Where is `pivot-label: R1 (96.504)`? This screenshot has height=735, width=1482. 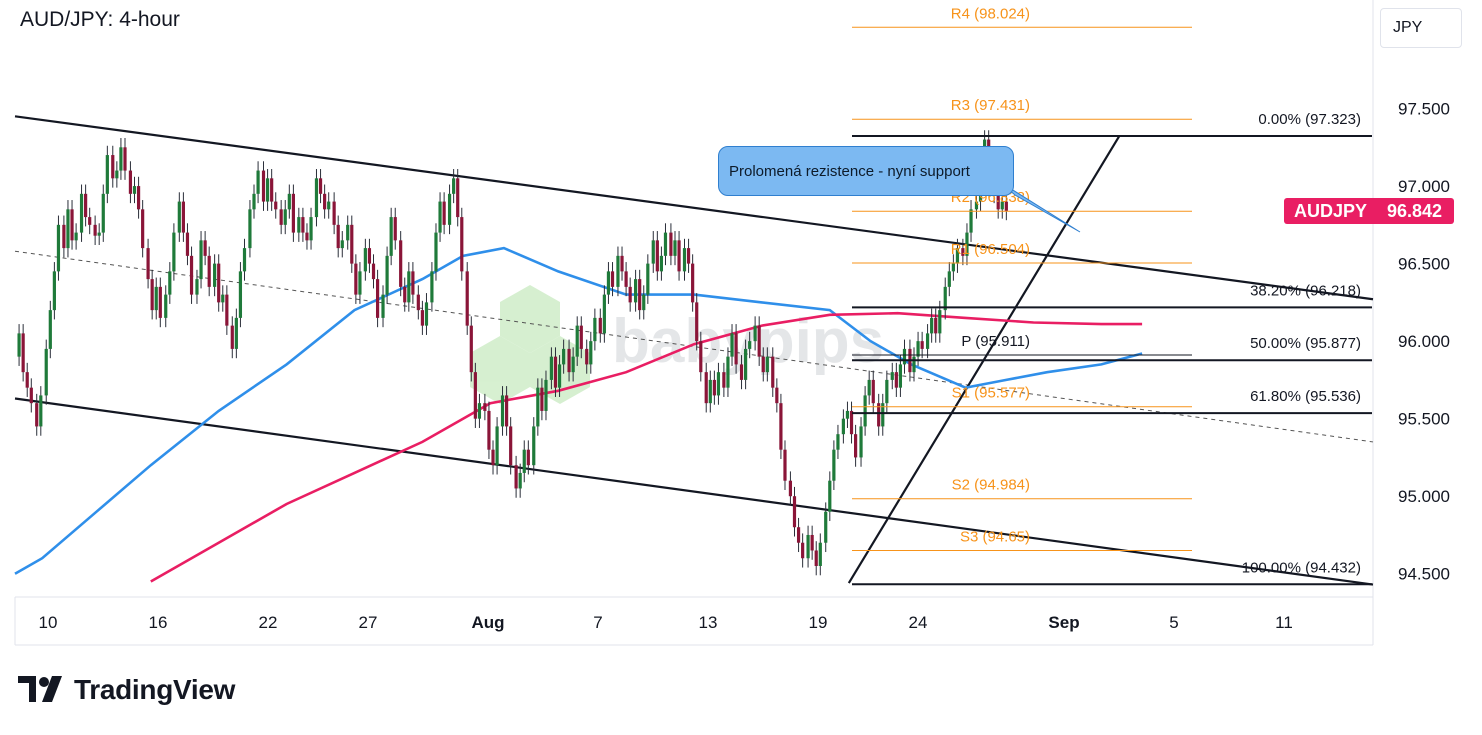 pivot-label: R1 (96.504) is located at coordinates (990, 249).